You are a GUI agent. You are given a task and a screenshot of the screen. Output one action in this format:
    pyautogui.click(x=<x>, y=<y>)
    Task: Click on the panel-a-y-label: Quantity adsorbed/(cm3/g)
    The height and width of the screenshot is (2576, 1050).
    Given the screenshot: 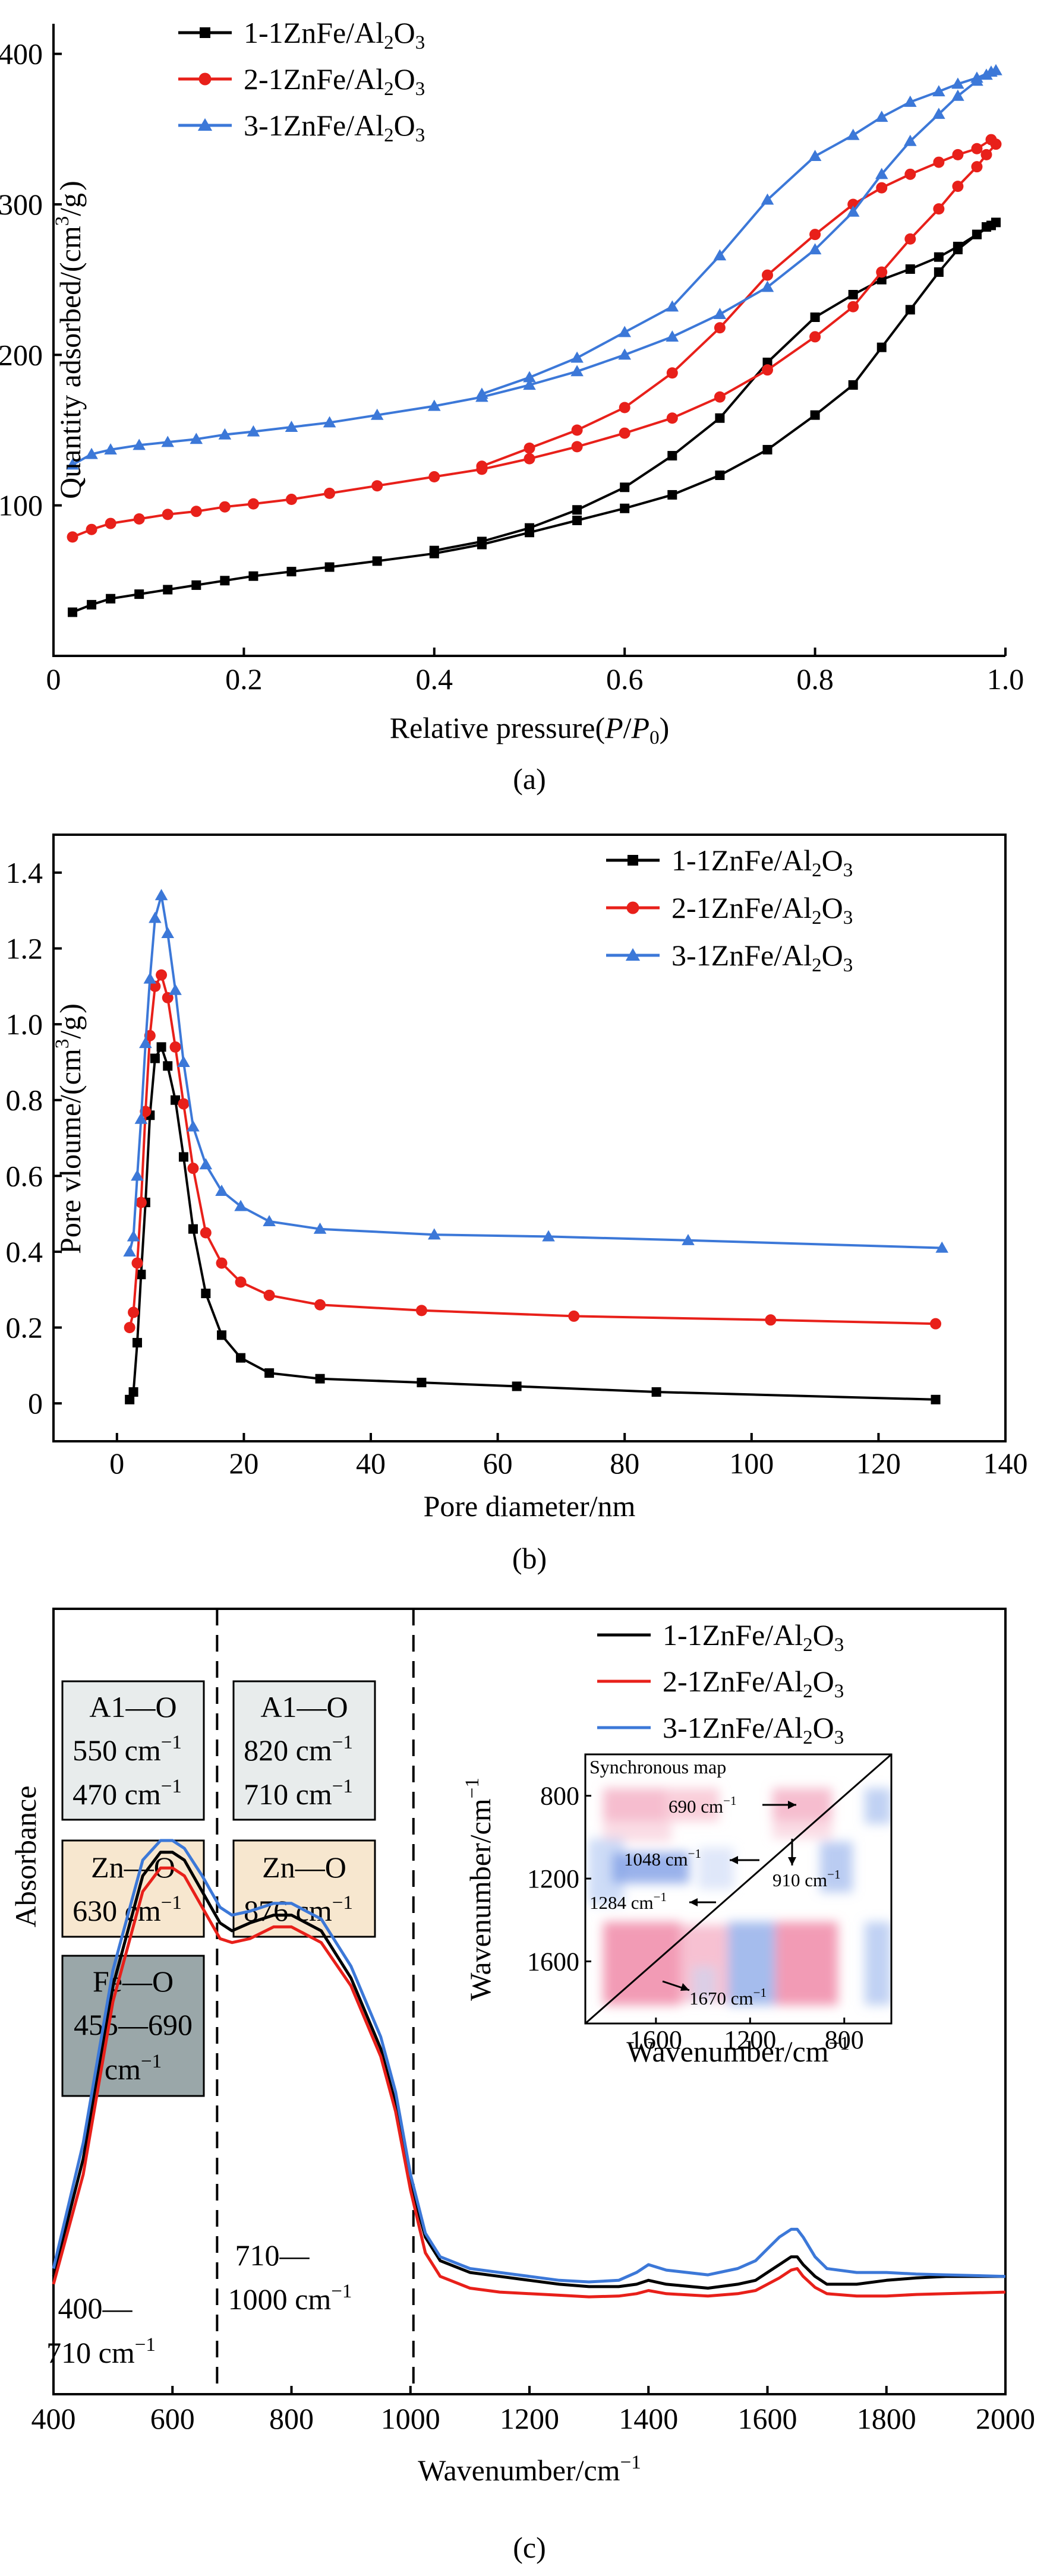 What is the action you would take?
    pyautogui.click(x=69, y=340)
    